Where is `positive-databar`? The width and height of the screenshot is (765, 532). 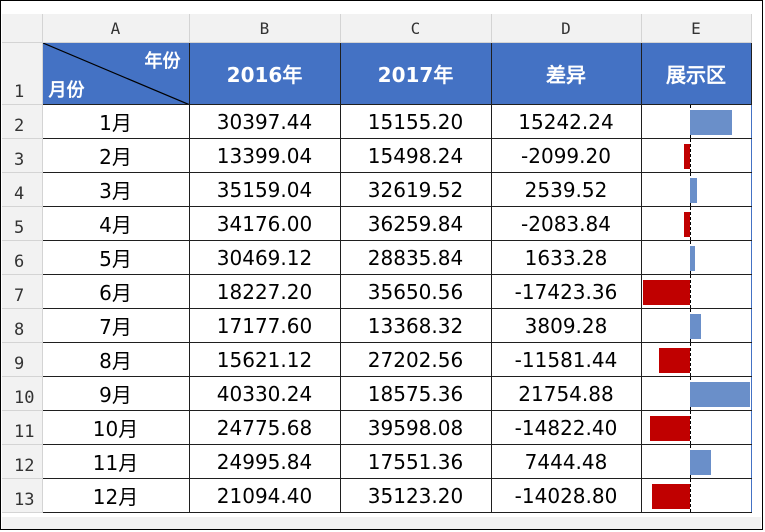
positive-databar is located at coordinates (693, 190).